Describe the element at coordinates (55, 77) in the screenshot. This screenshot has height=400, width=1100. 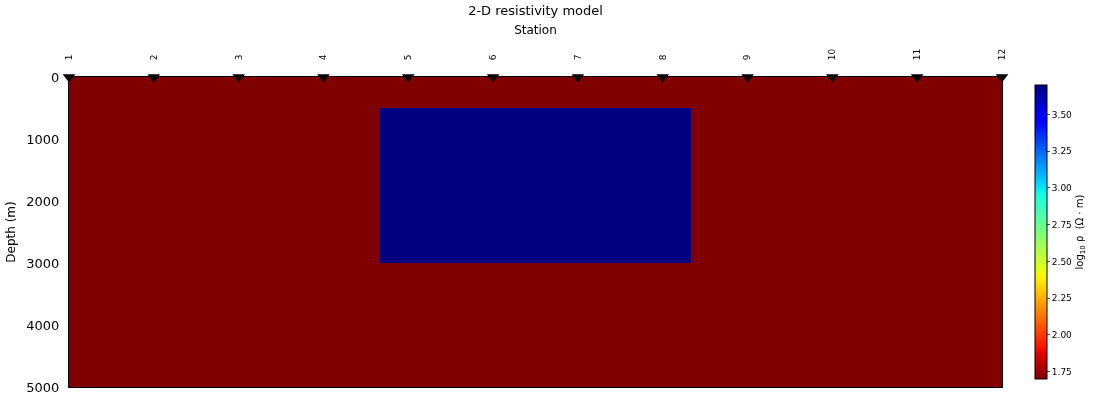
I see `y-tick-label: 0` at that location.